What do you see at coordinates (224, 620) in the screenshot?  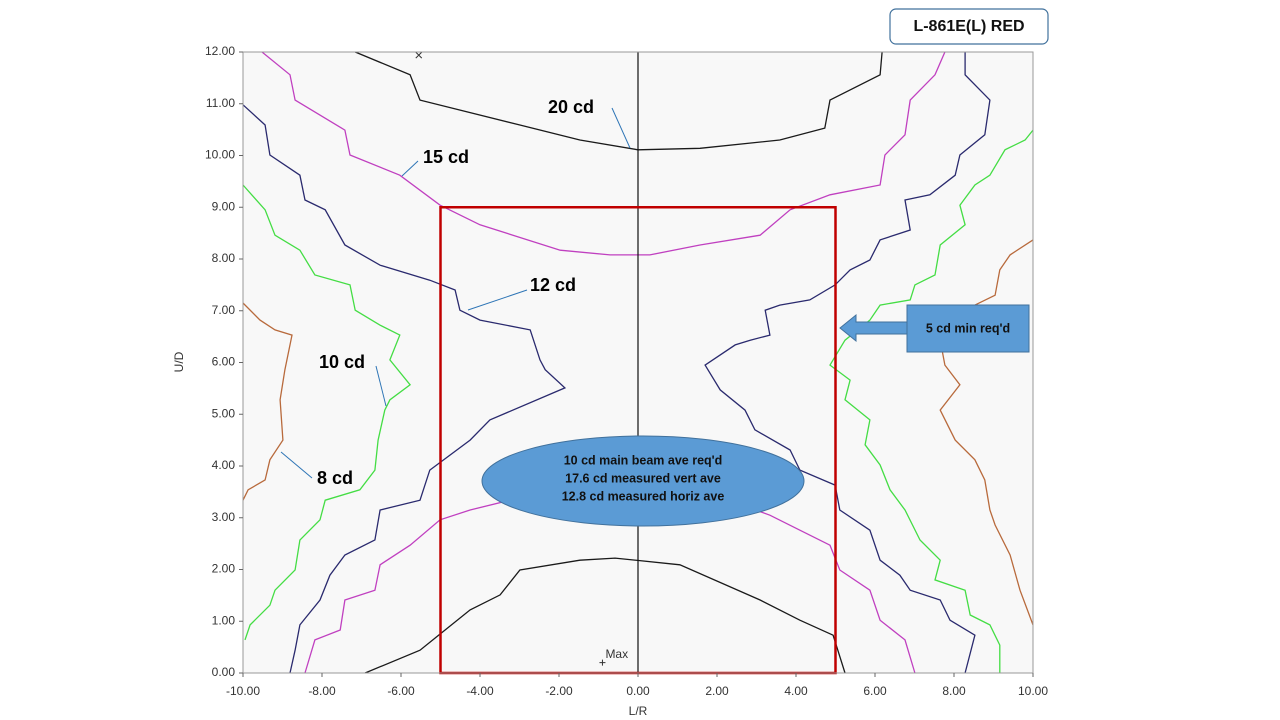 I see `y-tick-label: 1.00` at bounding box center [224, 620].